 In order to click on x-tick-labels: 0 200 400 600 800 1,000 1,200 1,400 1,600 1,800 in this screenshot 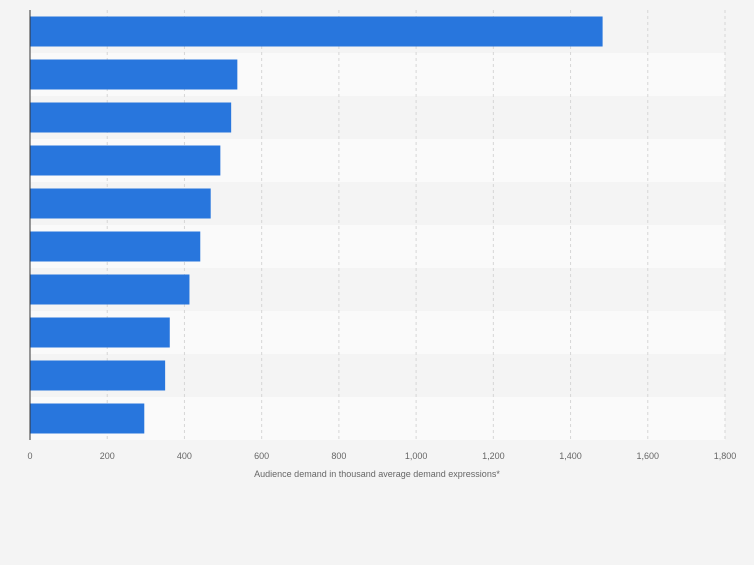, I will do `click(381, 456)`.